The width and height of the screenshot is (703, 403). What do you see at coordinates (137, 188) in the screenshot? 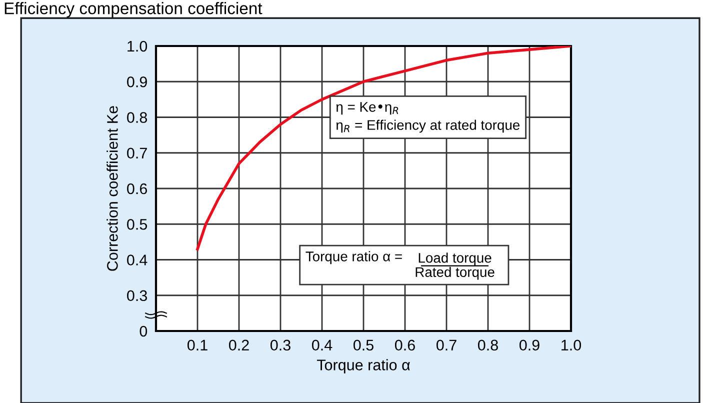
I see `y-tick-label: 0.6` at bounding box center [137, 188].